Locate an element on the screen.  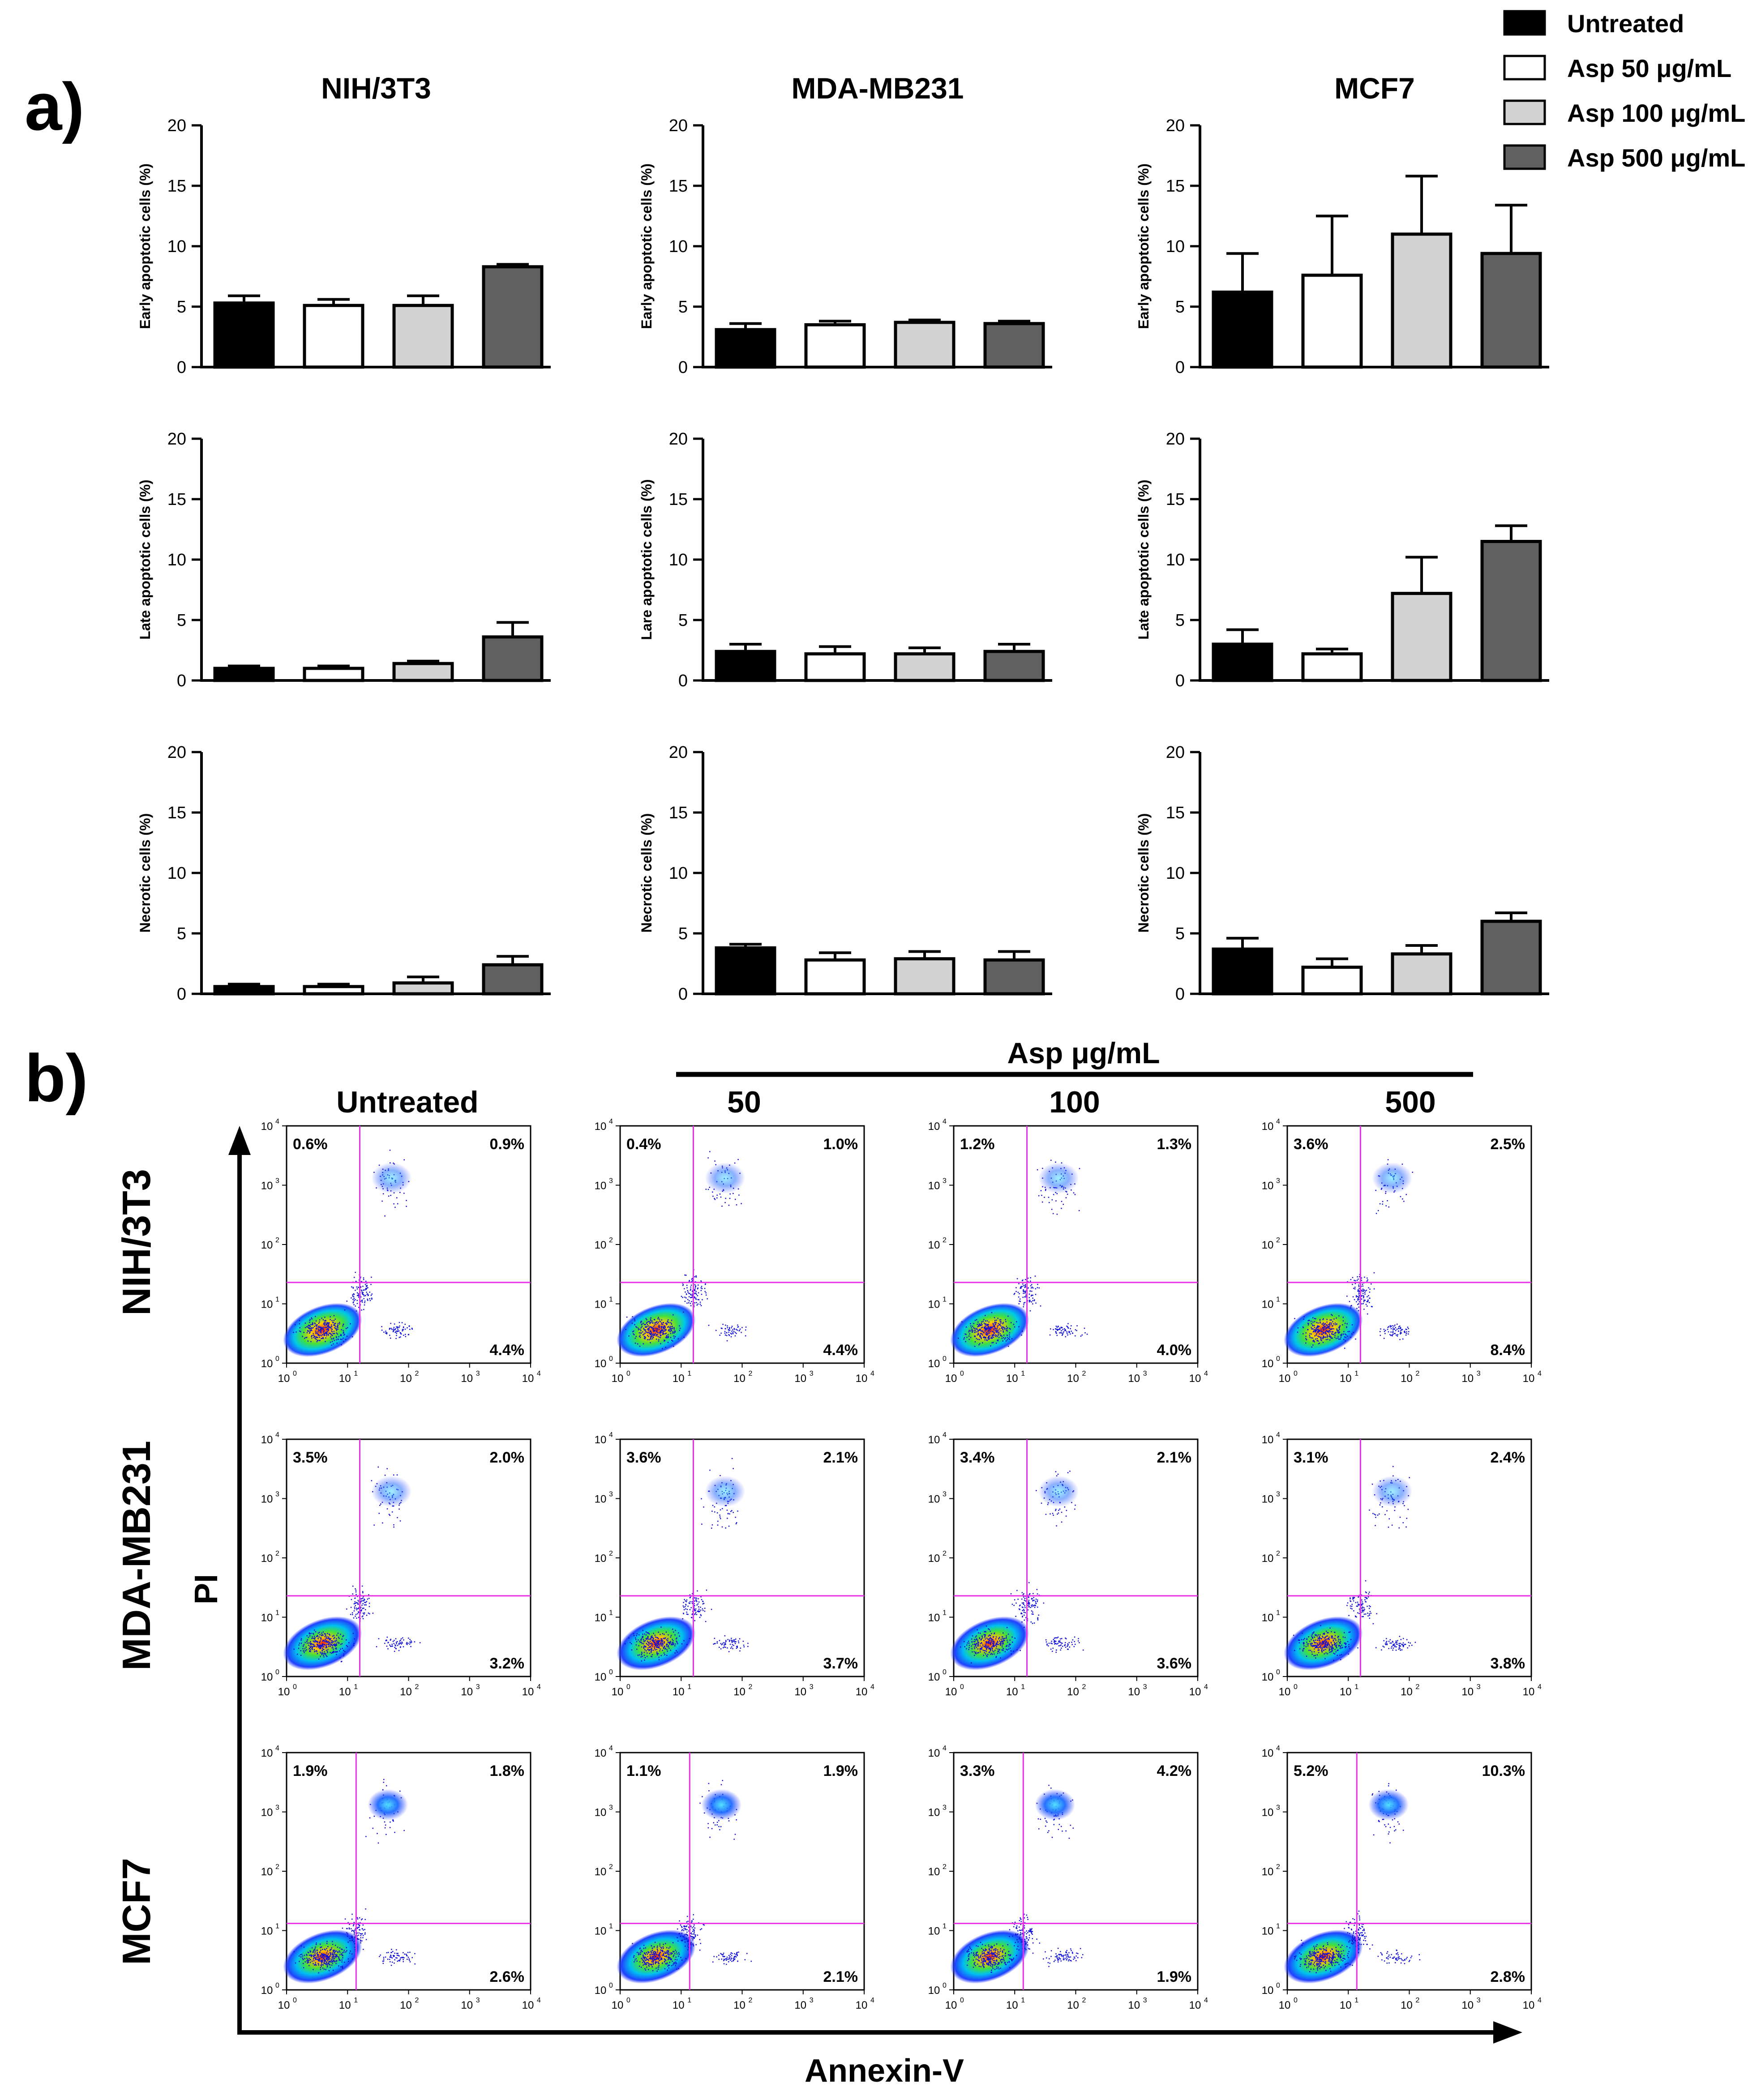
x-tick-label: 10 is located at coordinates (406, 1692).